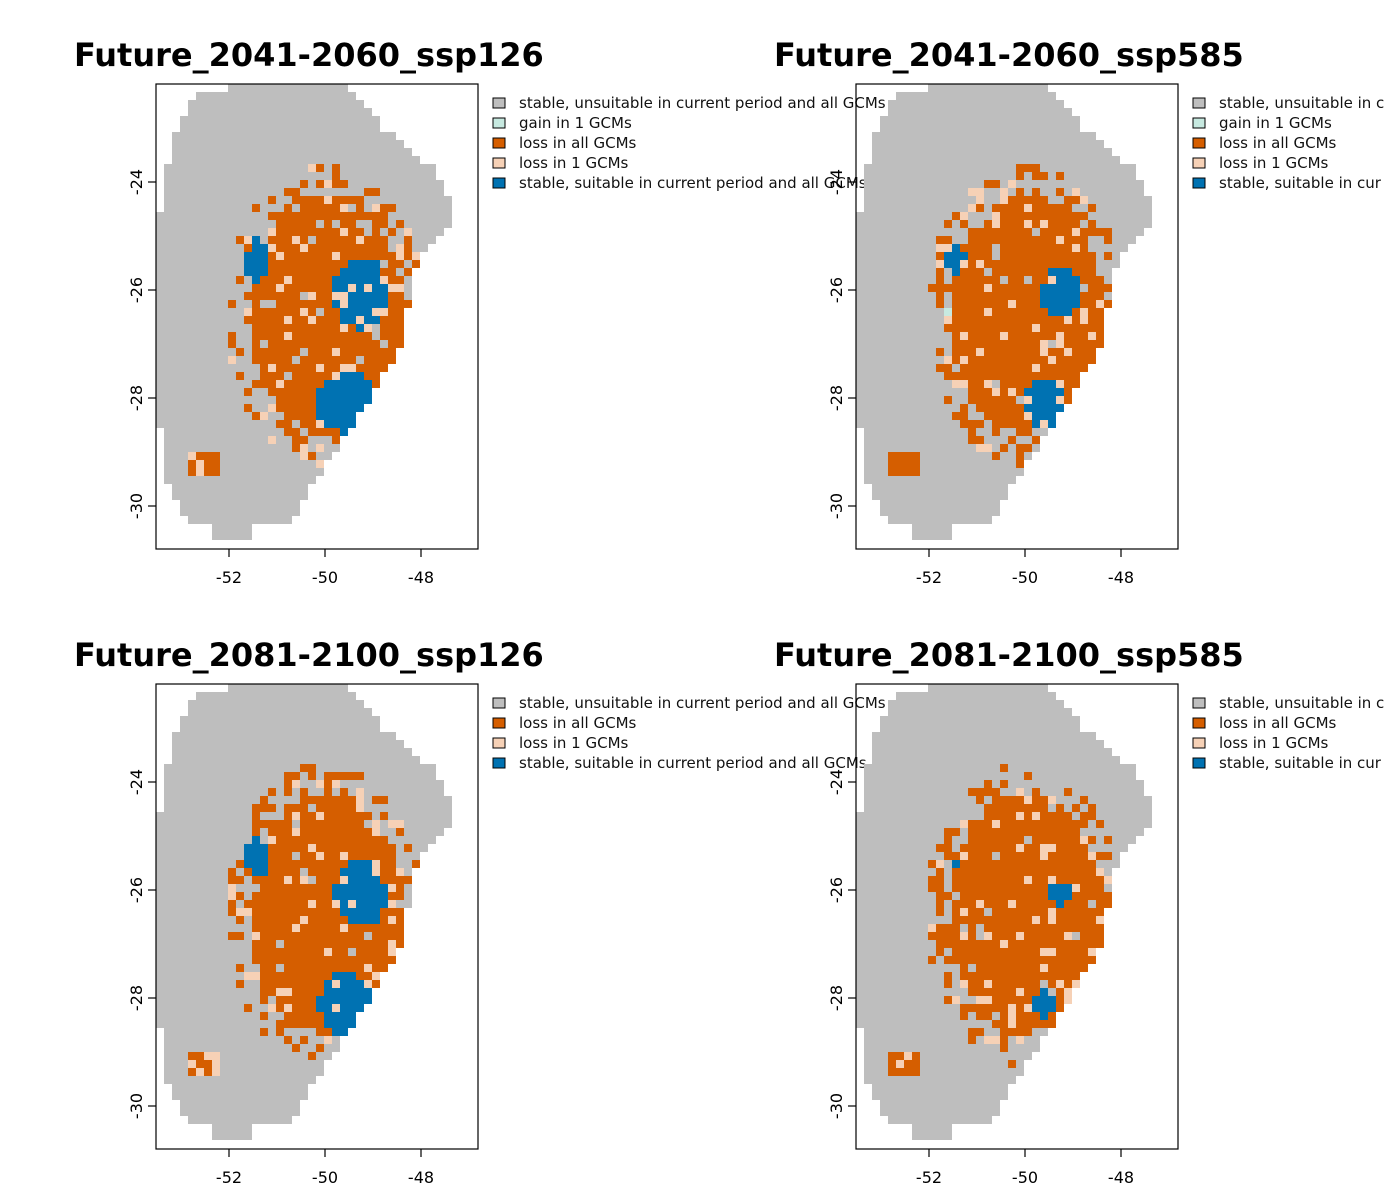 This screenshot has width=1400, height=1200. Describe the element at coordinates (499, 723) in the screenshot. I see `legend-swatch` at that location.